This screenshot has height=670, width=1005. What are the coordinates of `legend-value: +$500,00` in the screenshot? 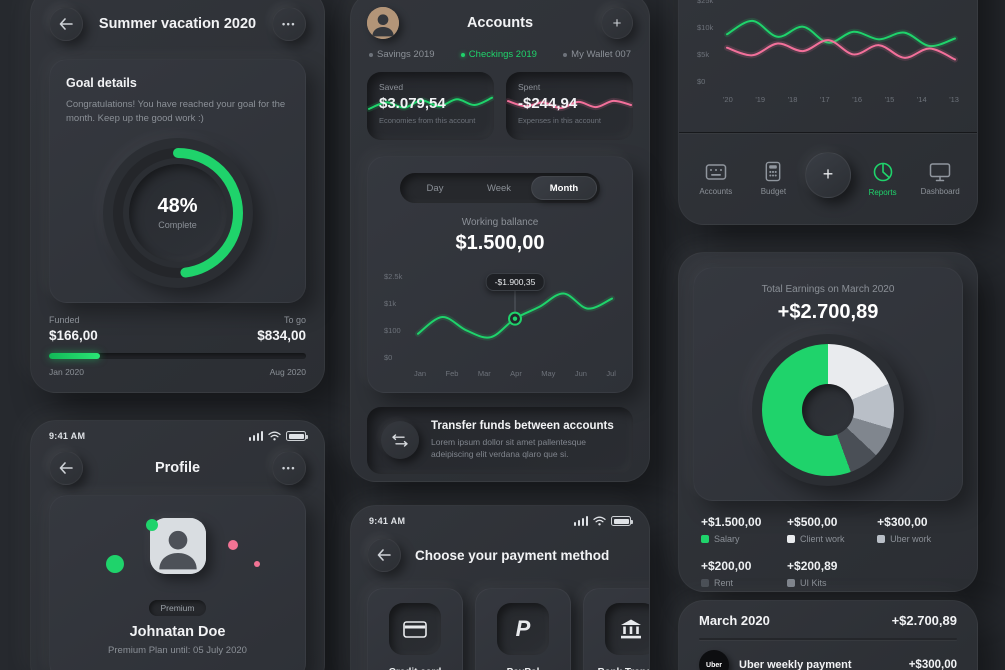 It's located at (812, 522).